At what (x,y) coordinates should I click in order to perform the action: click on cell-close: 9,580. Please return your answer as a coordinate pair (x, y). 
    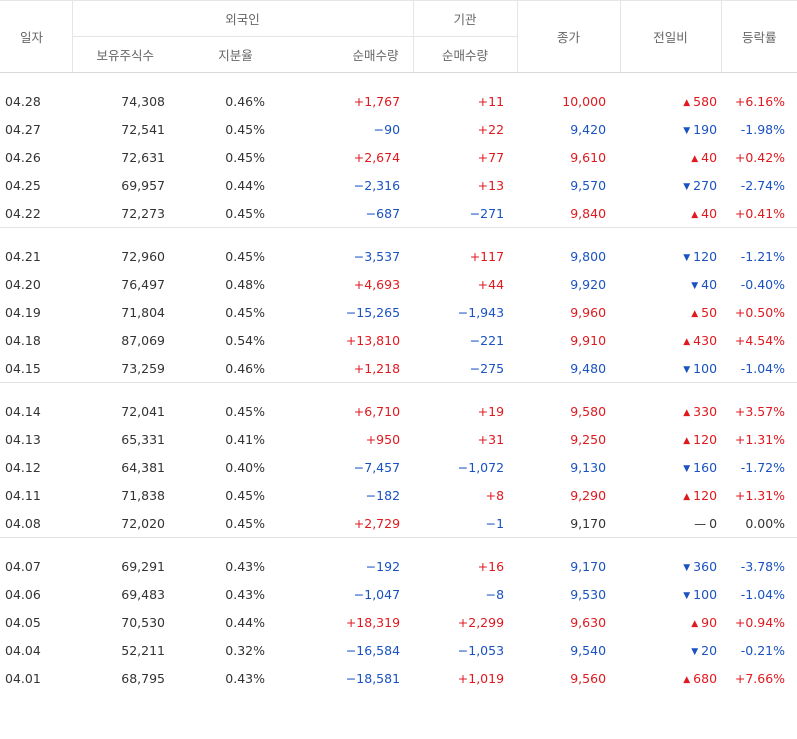
    Looking at the image, I should click on (588, 411).